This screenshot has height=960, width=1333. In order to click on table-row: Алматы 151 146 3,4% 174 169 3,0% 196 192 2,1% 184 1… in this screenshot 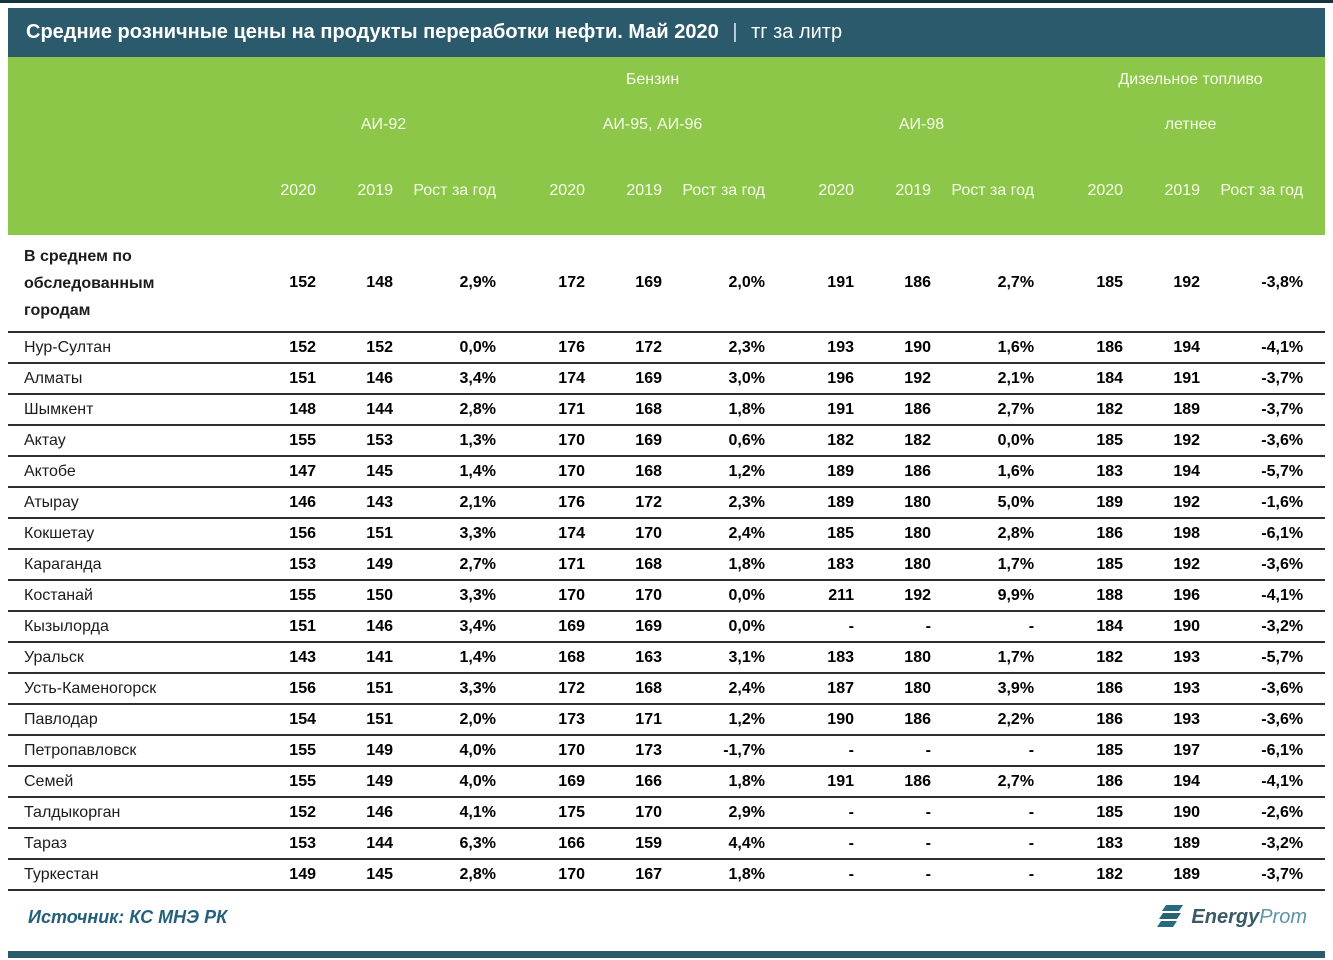, I will do `click(667, 379)`.